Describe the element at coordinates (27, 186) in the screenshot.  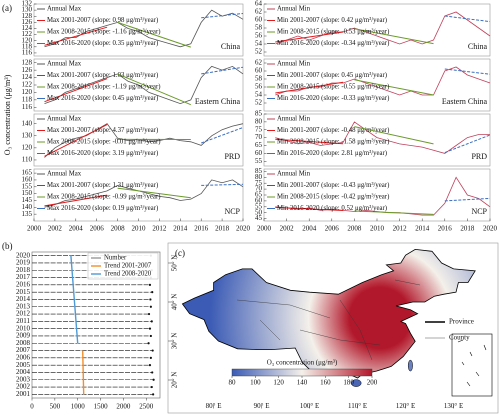
I see `y-tick-label: 155` at that location.